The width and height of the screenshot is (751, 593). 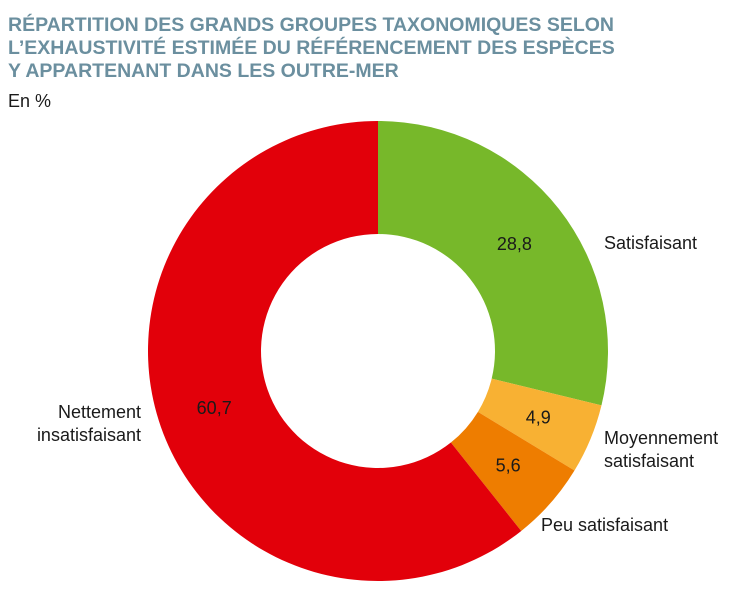 What do you see at coordinates (604, 525) in the screenshot?
I see `slice-label: Peu satisfaisant` at bounding box center [604, 525].